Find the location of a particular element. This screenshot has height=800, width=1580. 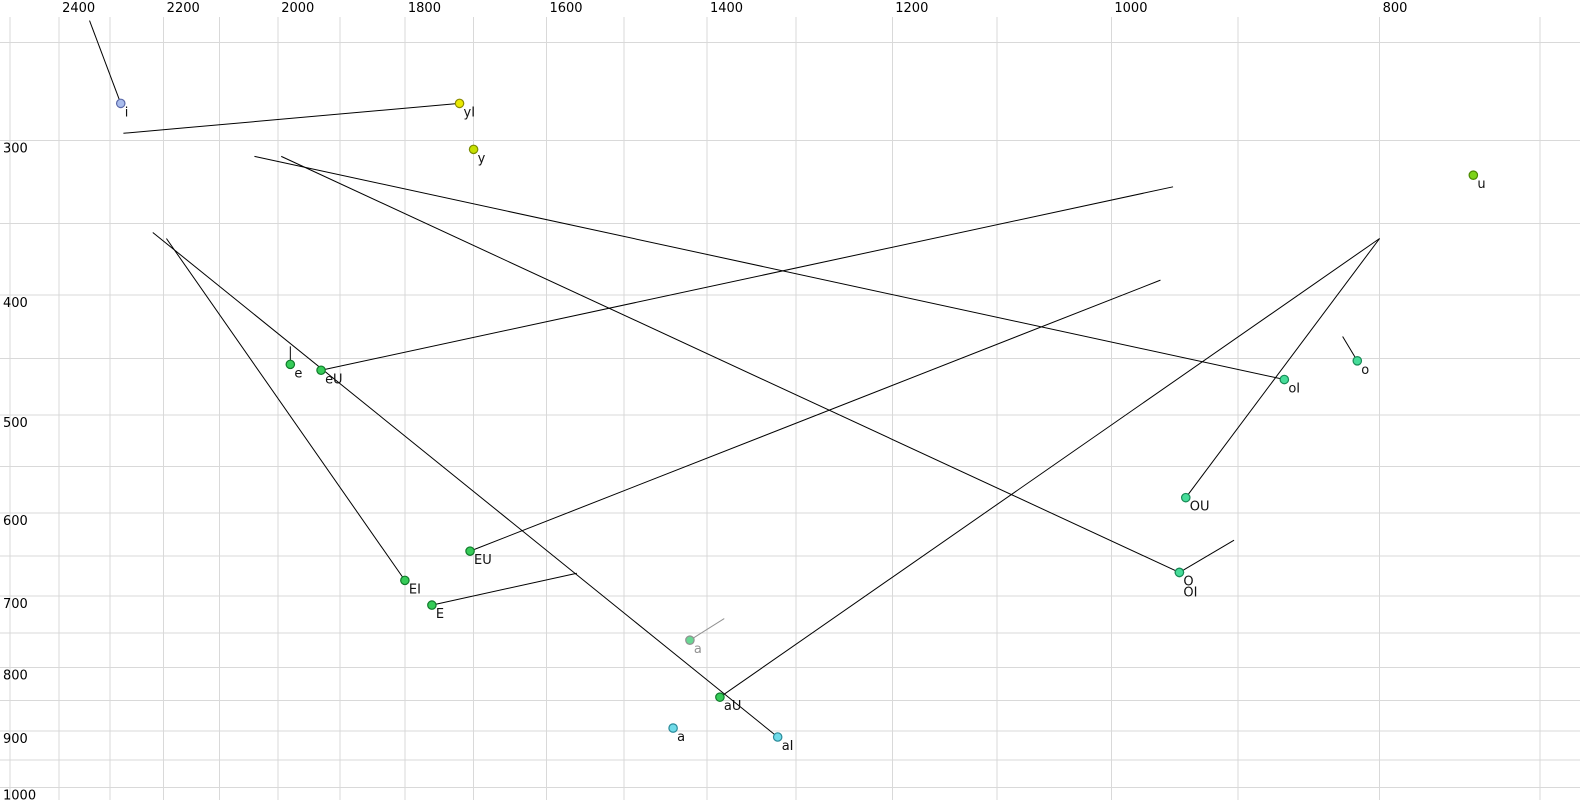

x-axis-tick-label-1400: 1400 is located at coordinates (726, 8).